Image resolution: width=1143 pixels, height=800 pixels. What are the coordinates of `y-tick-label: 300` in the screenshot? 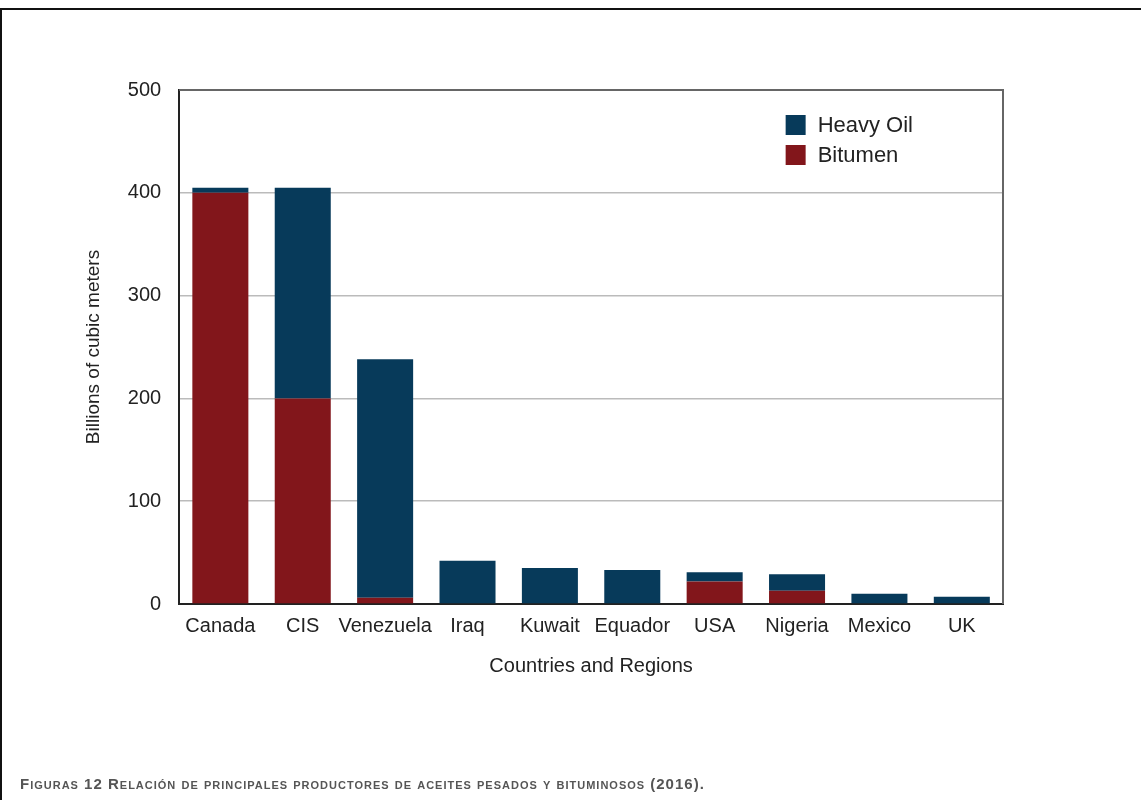 It's located at (144, 294).